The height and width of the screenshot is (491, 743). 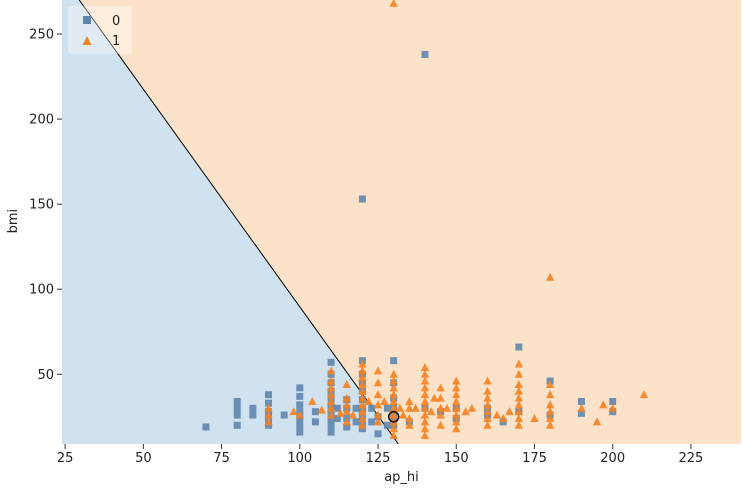 What do you see at coordinates (299, 458) in the screenshot?
I see `x-tick-label: 100` at bounding box center [299, 458].